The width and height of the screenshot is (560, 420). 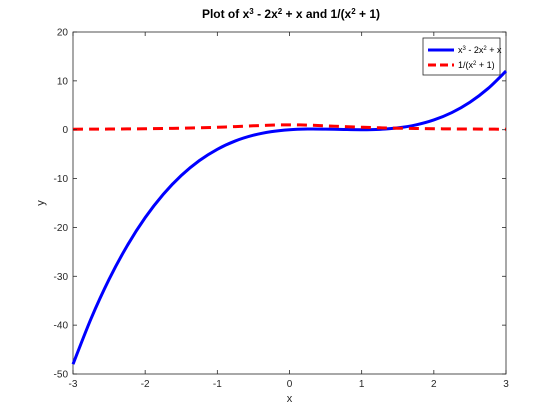 What do you see at coordinates (41, 203) in the screenshot?
I see `y-axis-label: y` at bounding box center [41, 203].